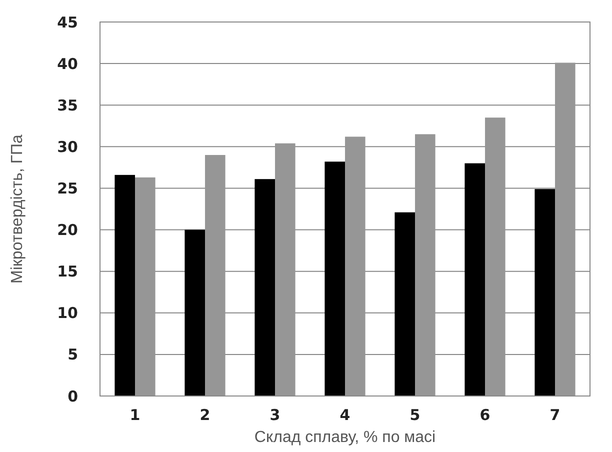 Image resolution: width=612 pixels, height=452 pixels. Describe the element at coordinates (135, 415) in the screenshot. I see `x-tick-label: 1` at that location.